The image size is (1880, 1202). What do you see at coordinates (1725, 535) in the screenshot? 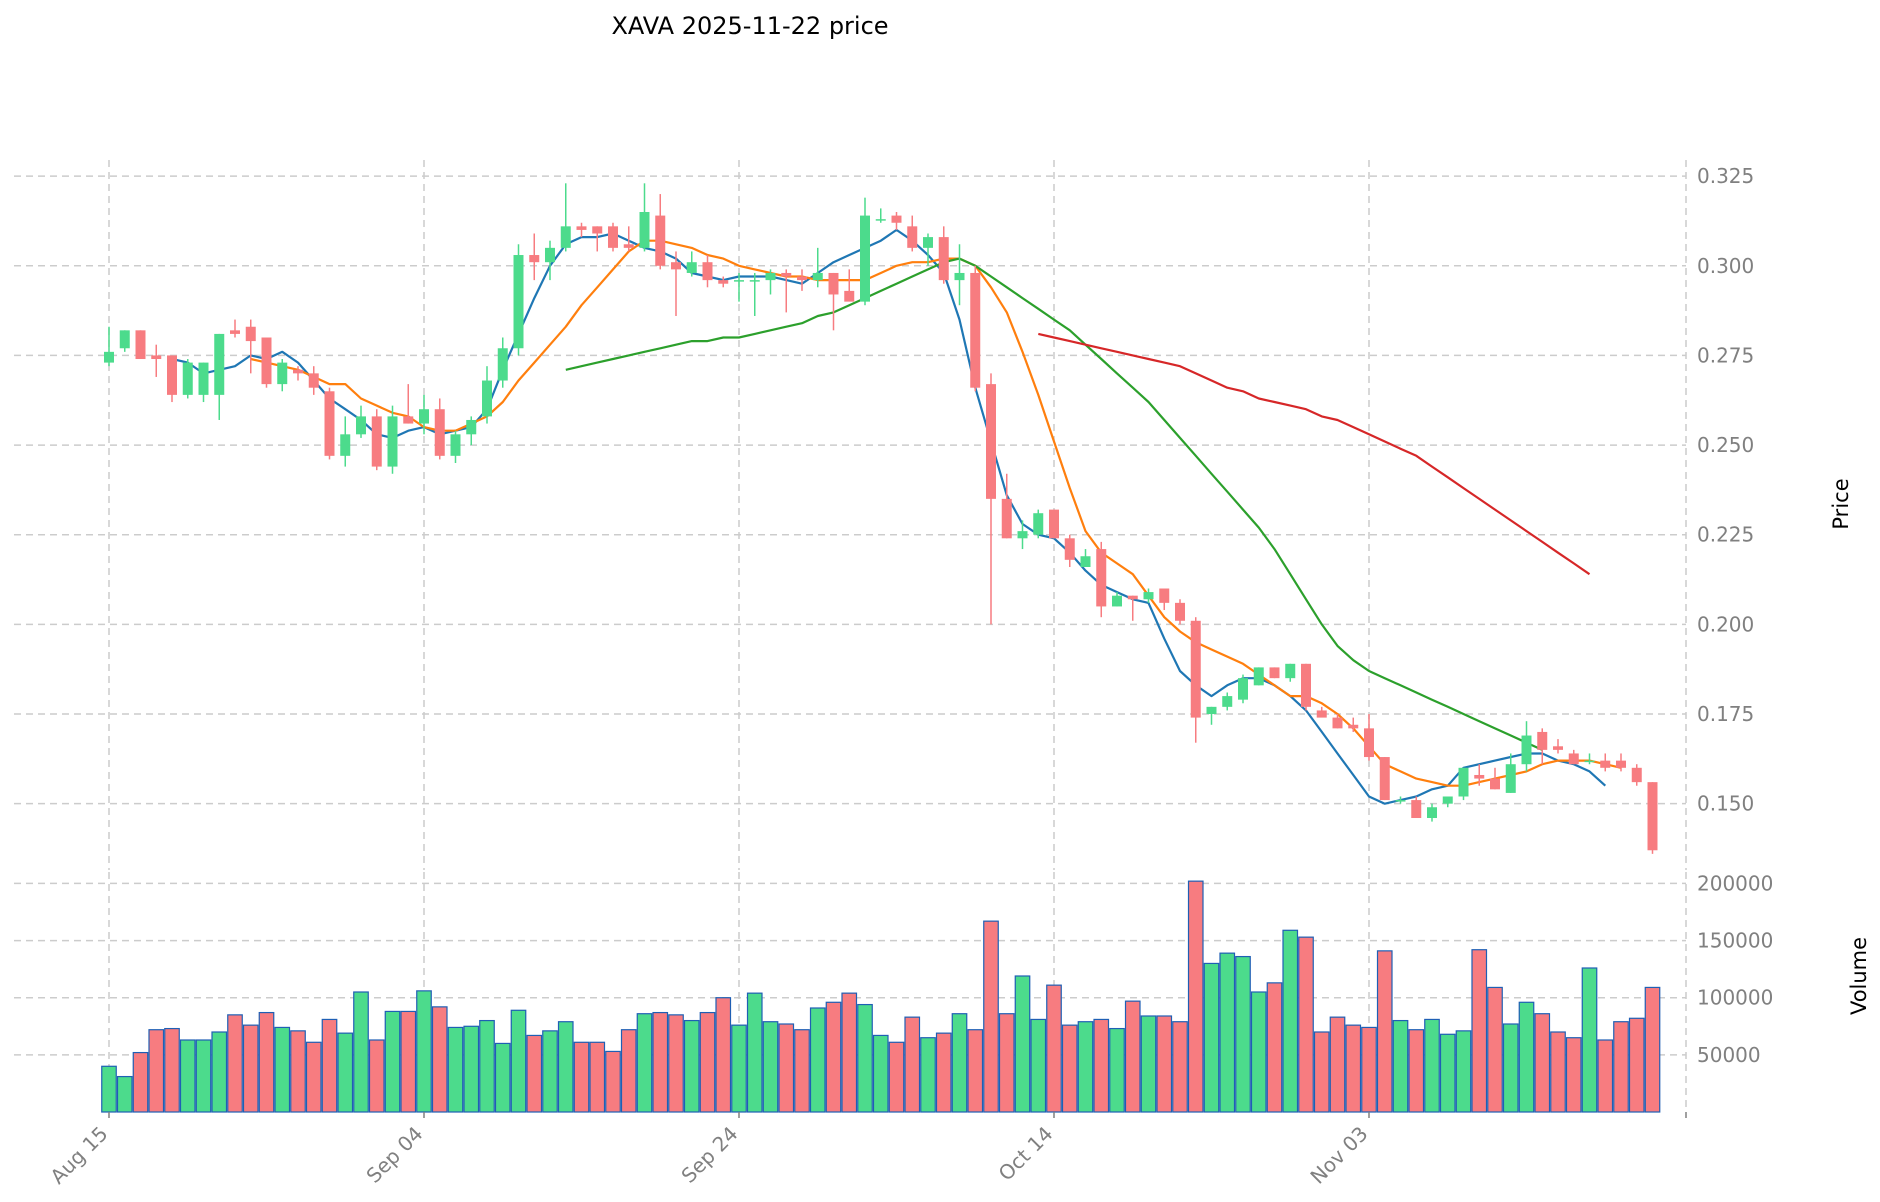
I see `price-tick-label: 0.225` at bounding box center [1725, 535].